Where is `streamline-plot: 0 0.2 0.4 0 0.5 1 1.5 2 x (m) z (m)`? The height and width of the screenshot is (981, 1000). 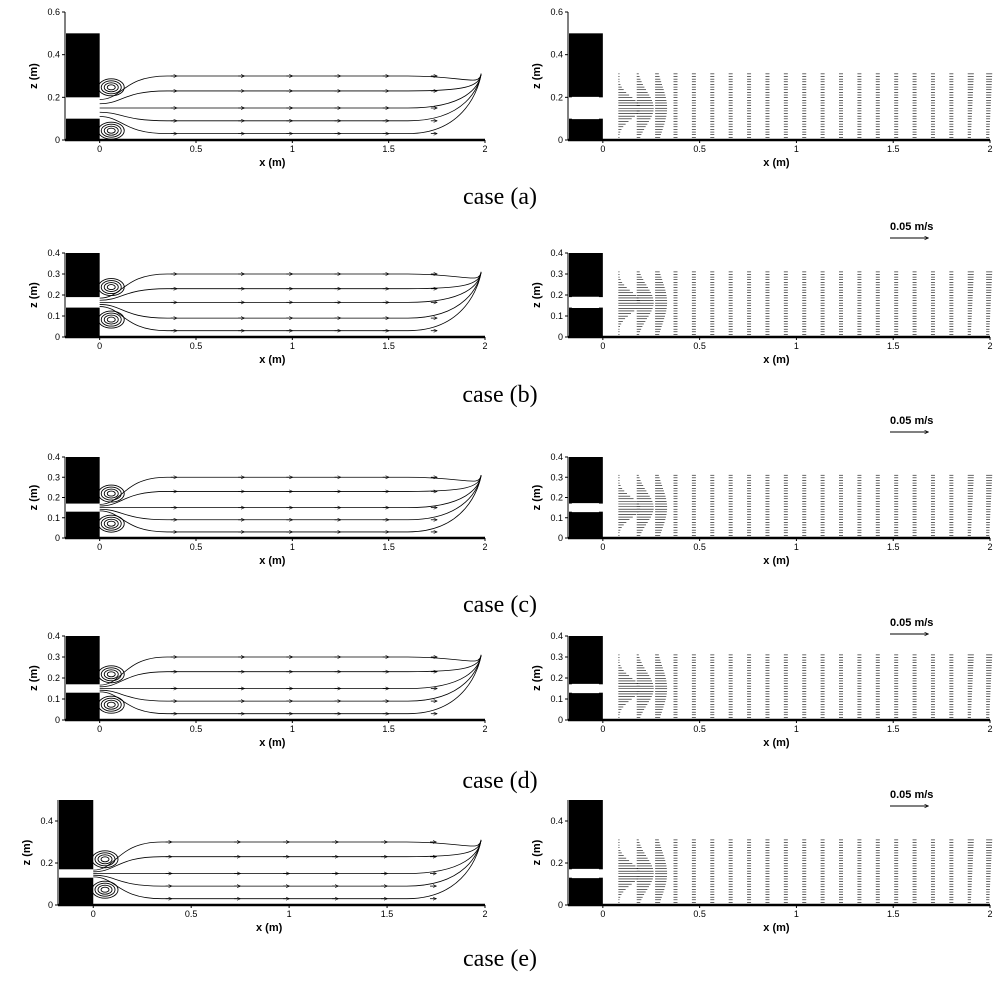
streamline-plot: 0 0.2 0.4 0 0.5 1 1.5 2 x (m) z (m) is located at coordinates (254, 867).